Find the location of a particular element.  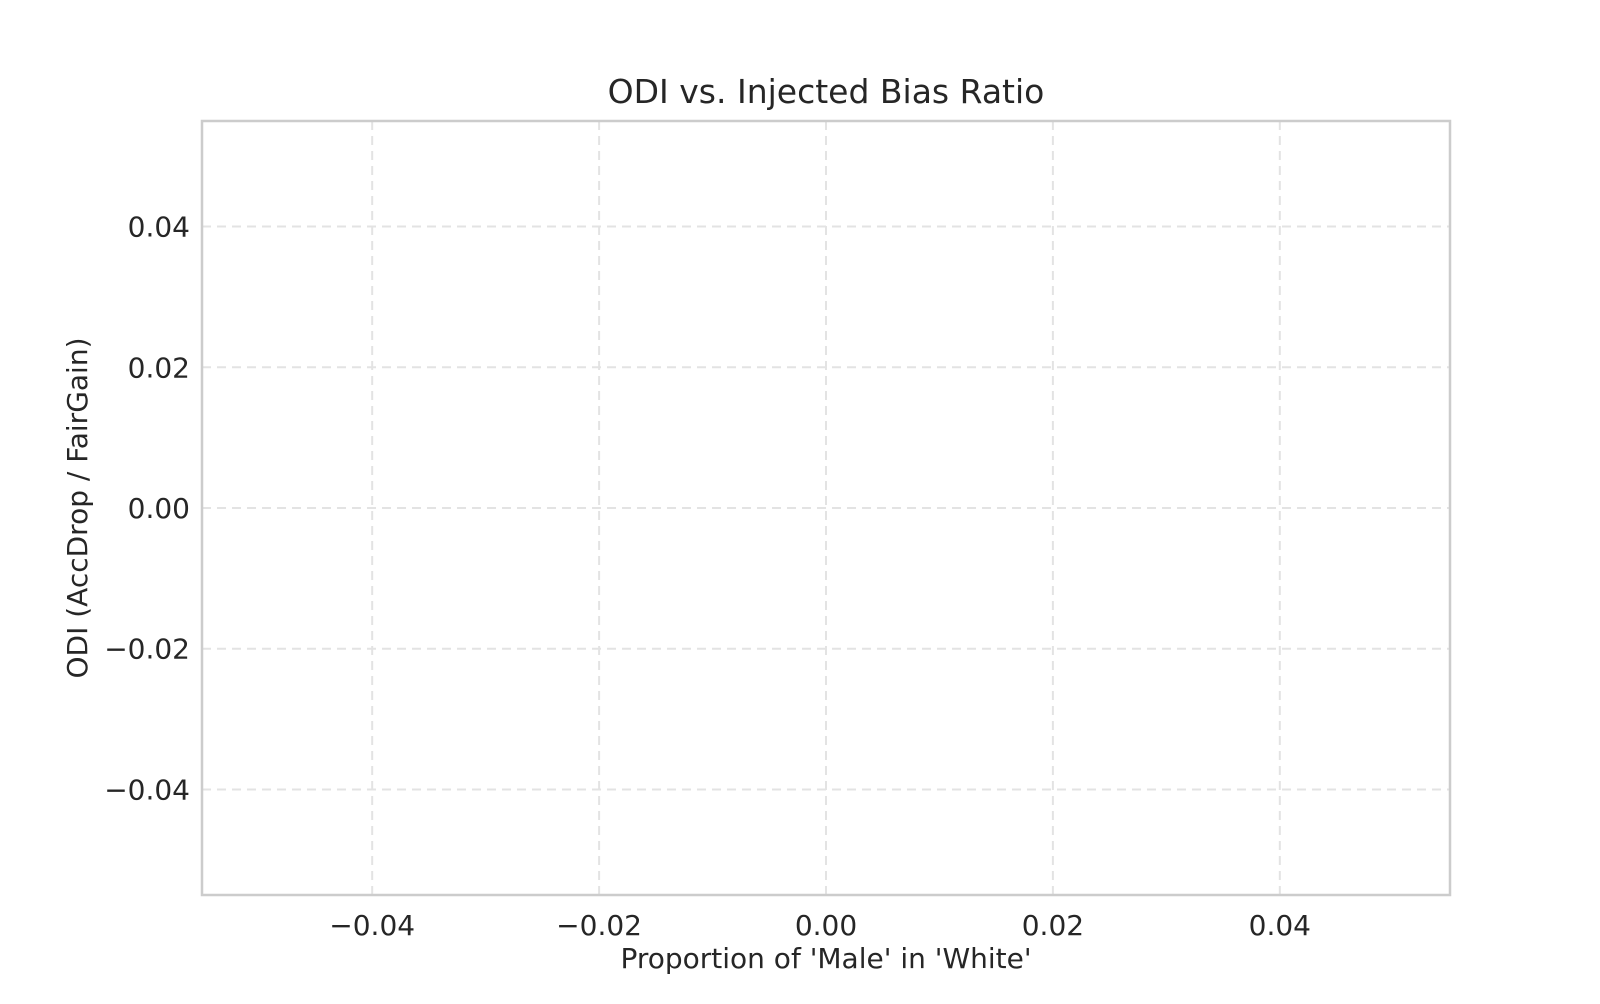

y-axis-label: ODI (AccDrop / FairGain) is located at coordinates (77, 507).